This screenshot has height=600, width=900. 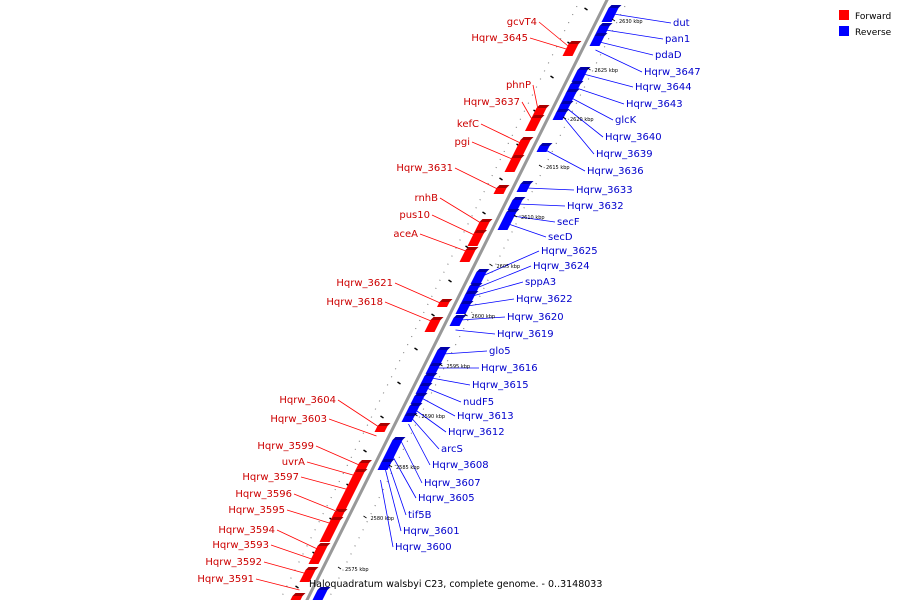 I want to click on reverse-gene-label: Hqrw_3624, so click(x=561, y=266).